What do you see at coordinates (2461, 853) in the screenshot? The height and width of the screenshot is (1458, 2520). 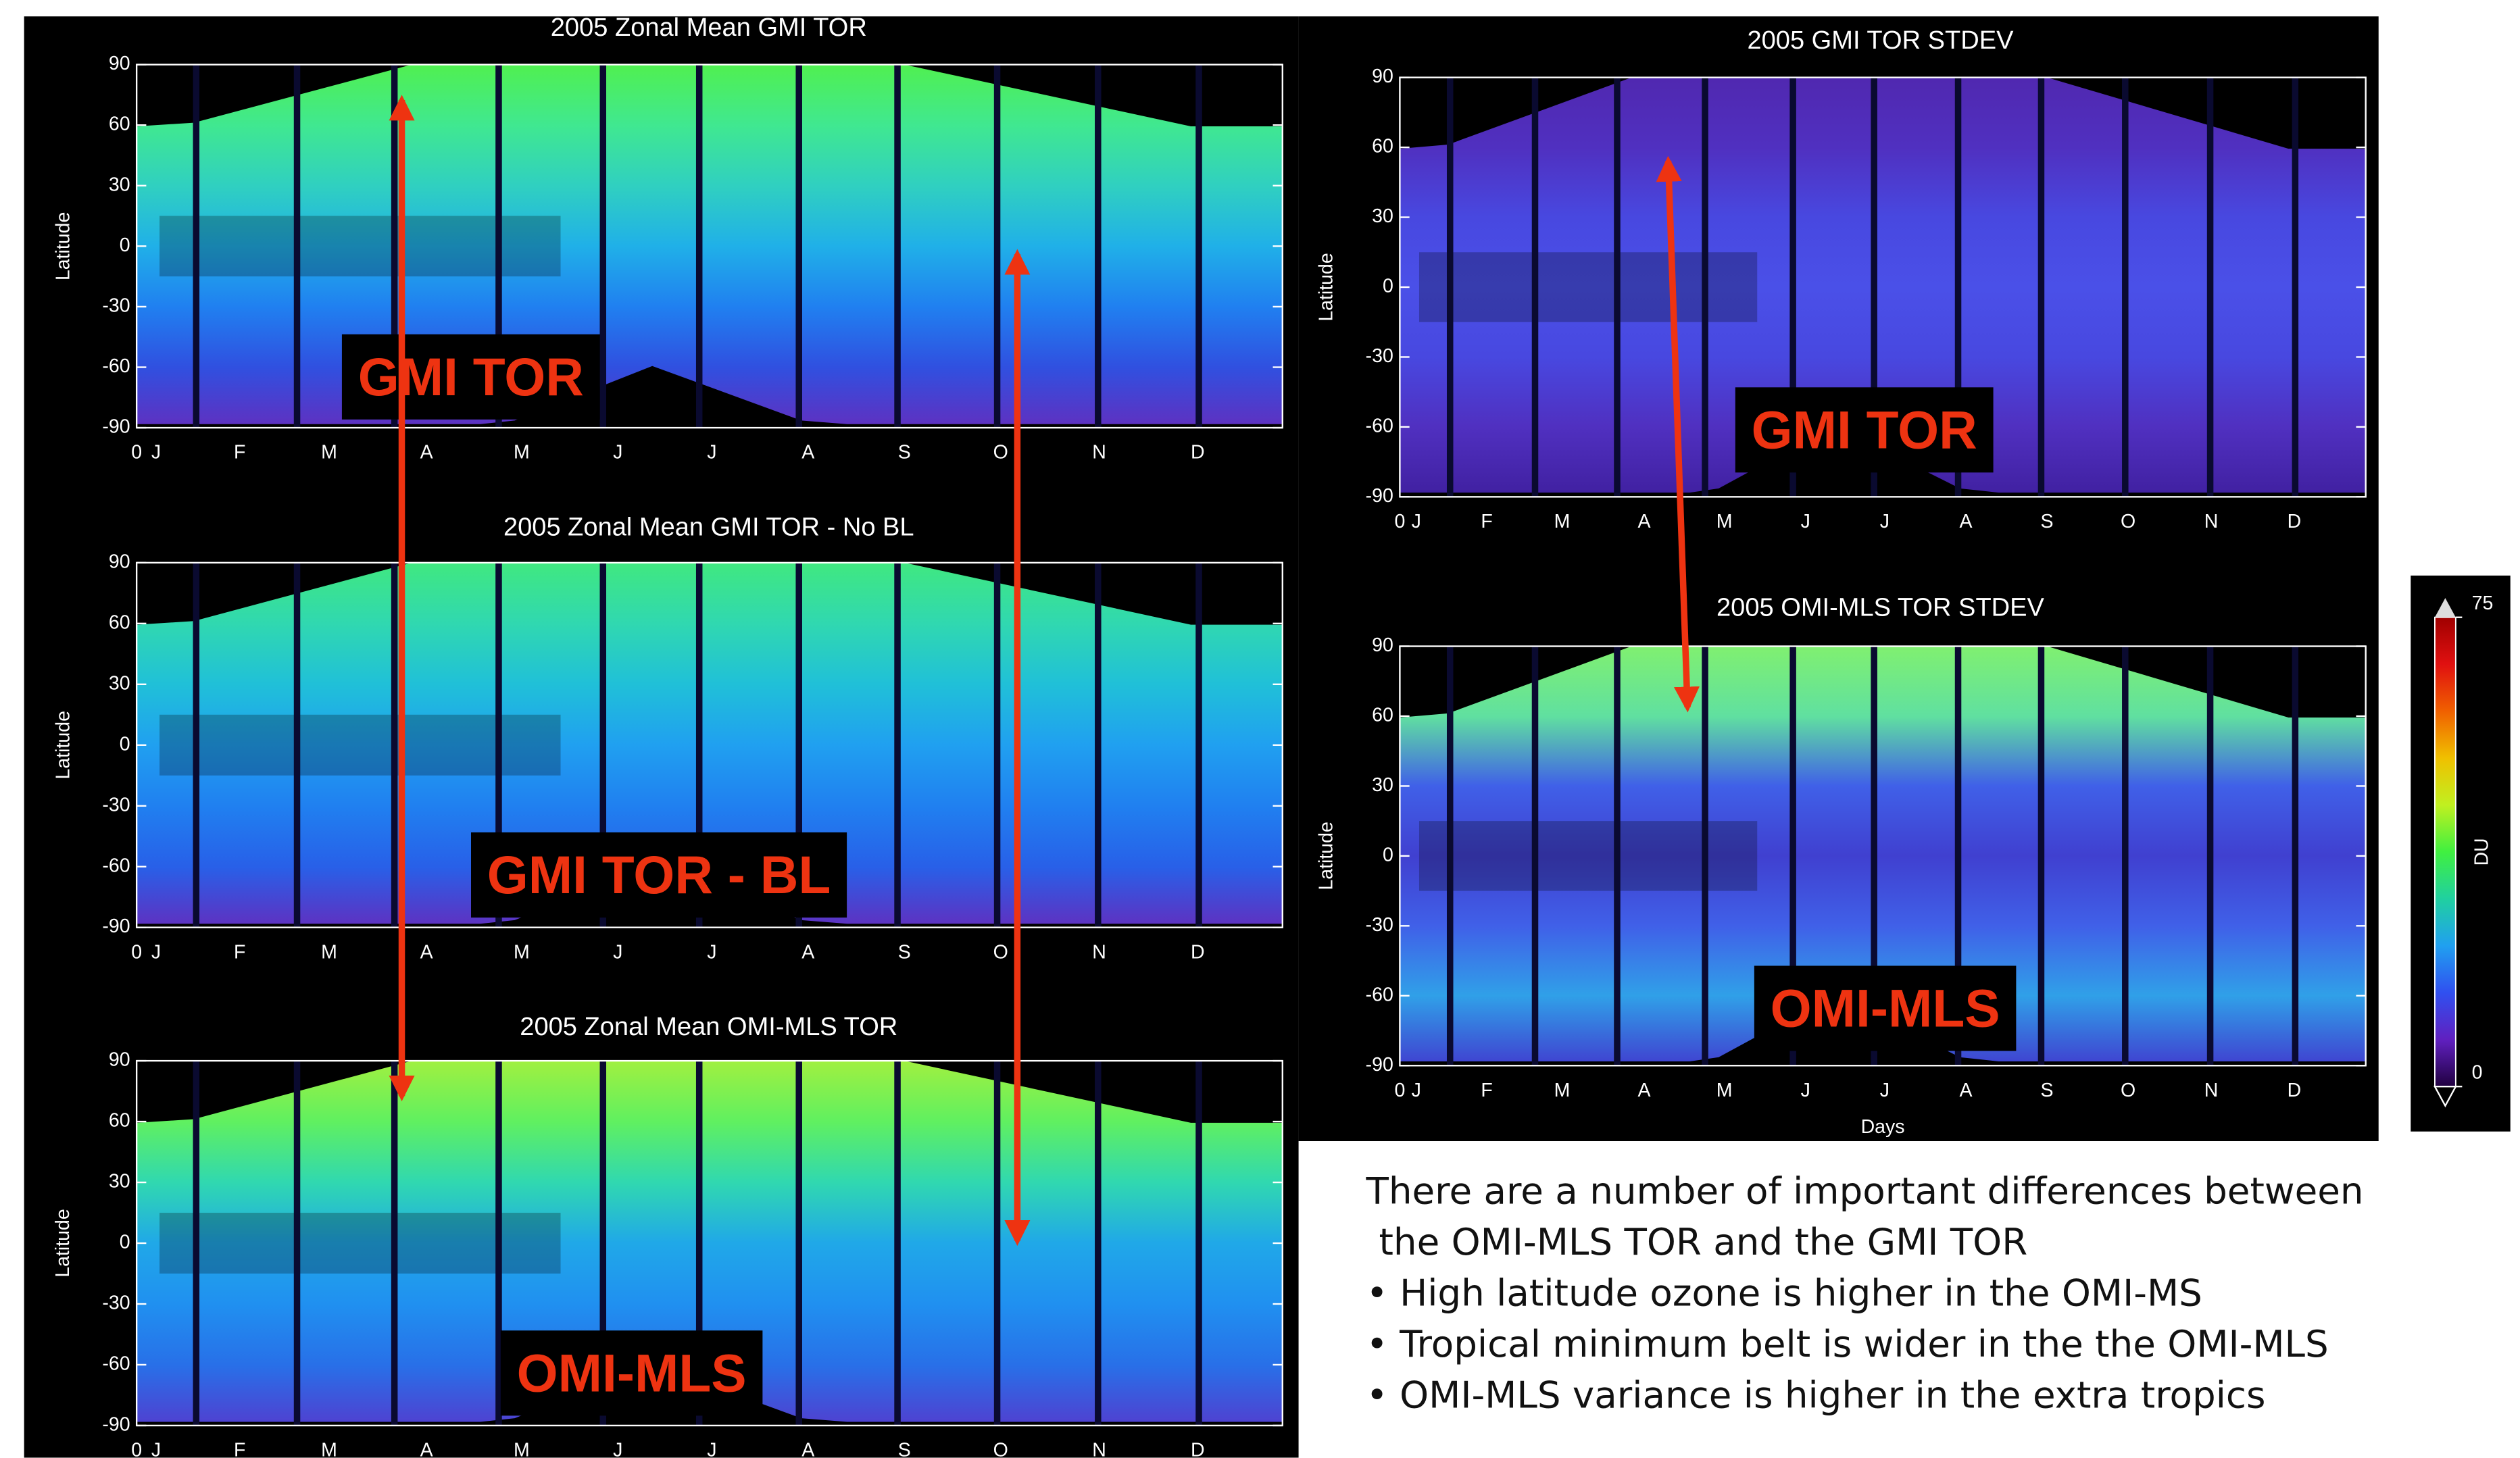 I see `colorbar-bg` at bounding box center [2461, 853].